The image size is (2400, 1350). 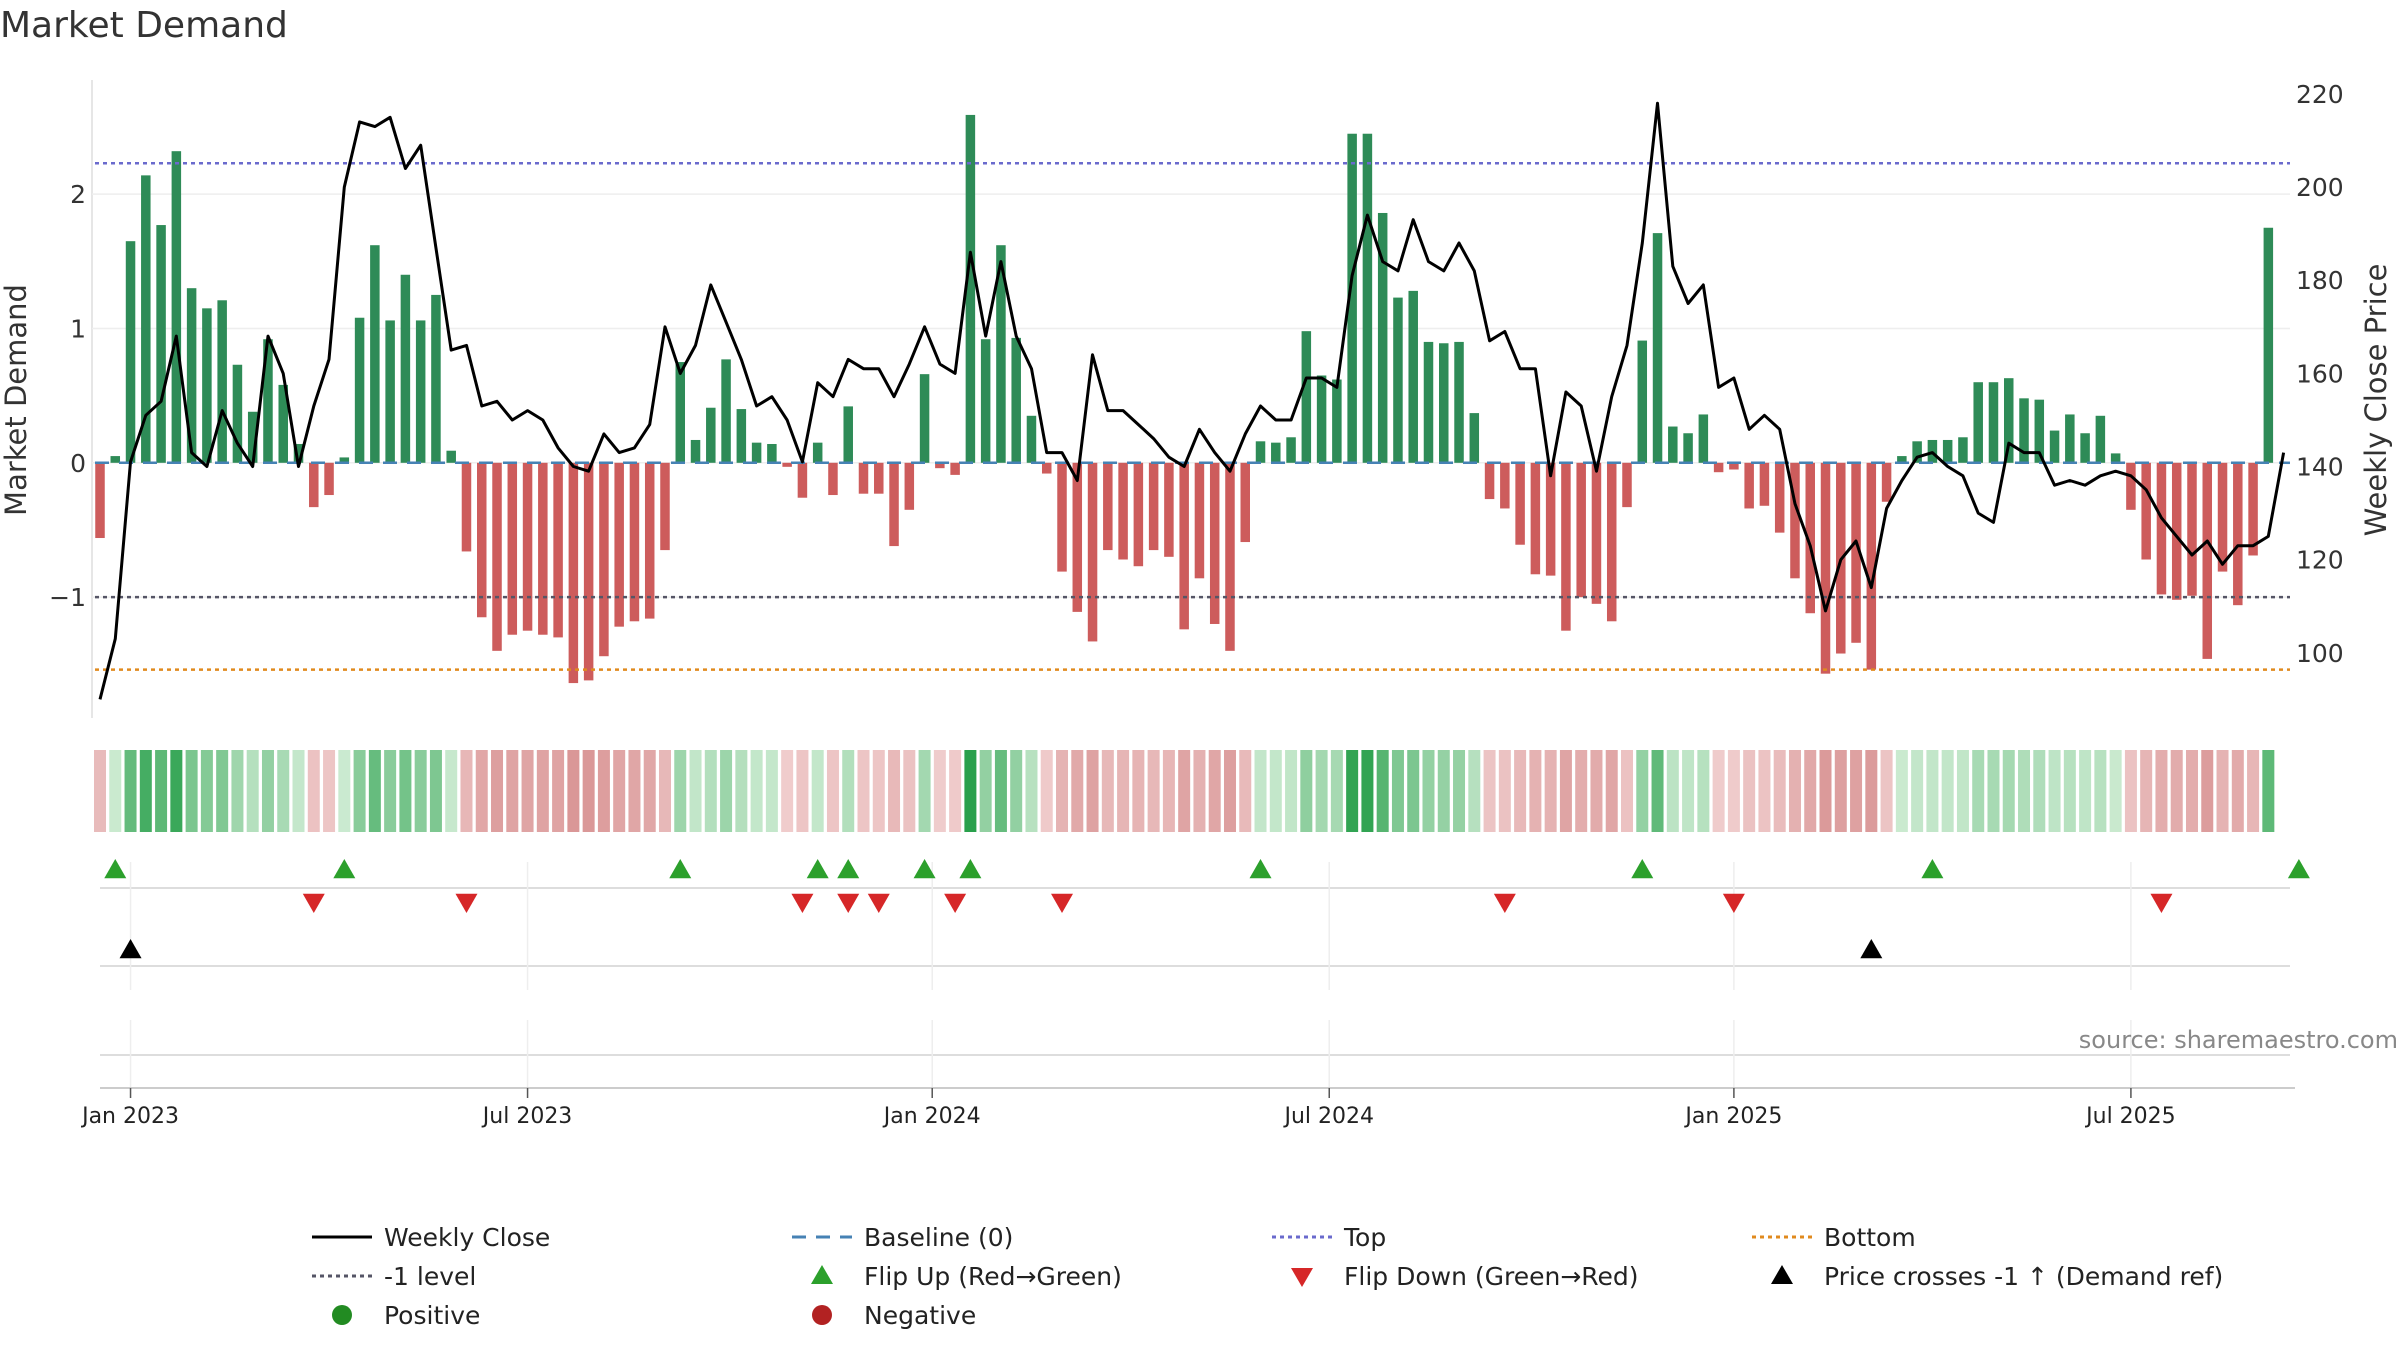 I want to click on x-tick-label: Jan 2024, so click(x=931, y=1116).